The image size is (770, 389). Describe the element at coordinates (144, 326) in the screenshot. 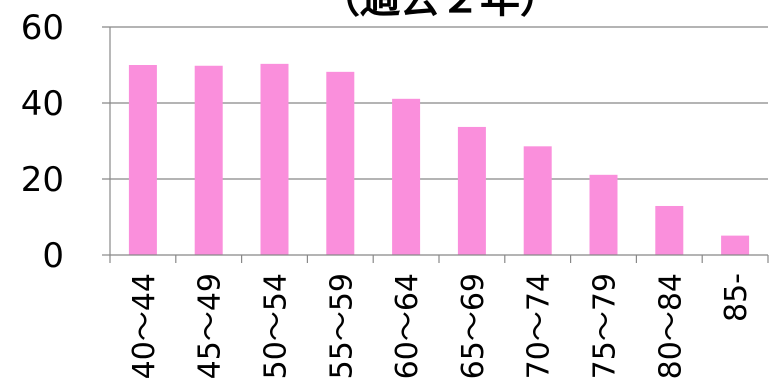

I see `x-category-label: 40～44` at that location.